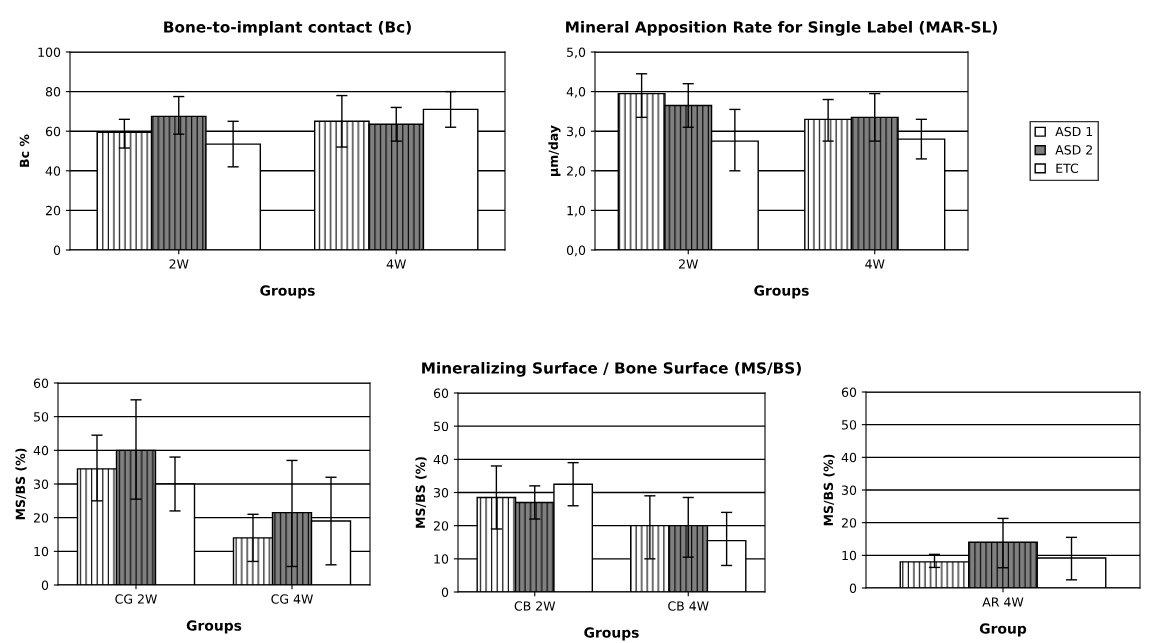  I want to click on x-tick-label: CB 2W, so click(535, 606).